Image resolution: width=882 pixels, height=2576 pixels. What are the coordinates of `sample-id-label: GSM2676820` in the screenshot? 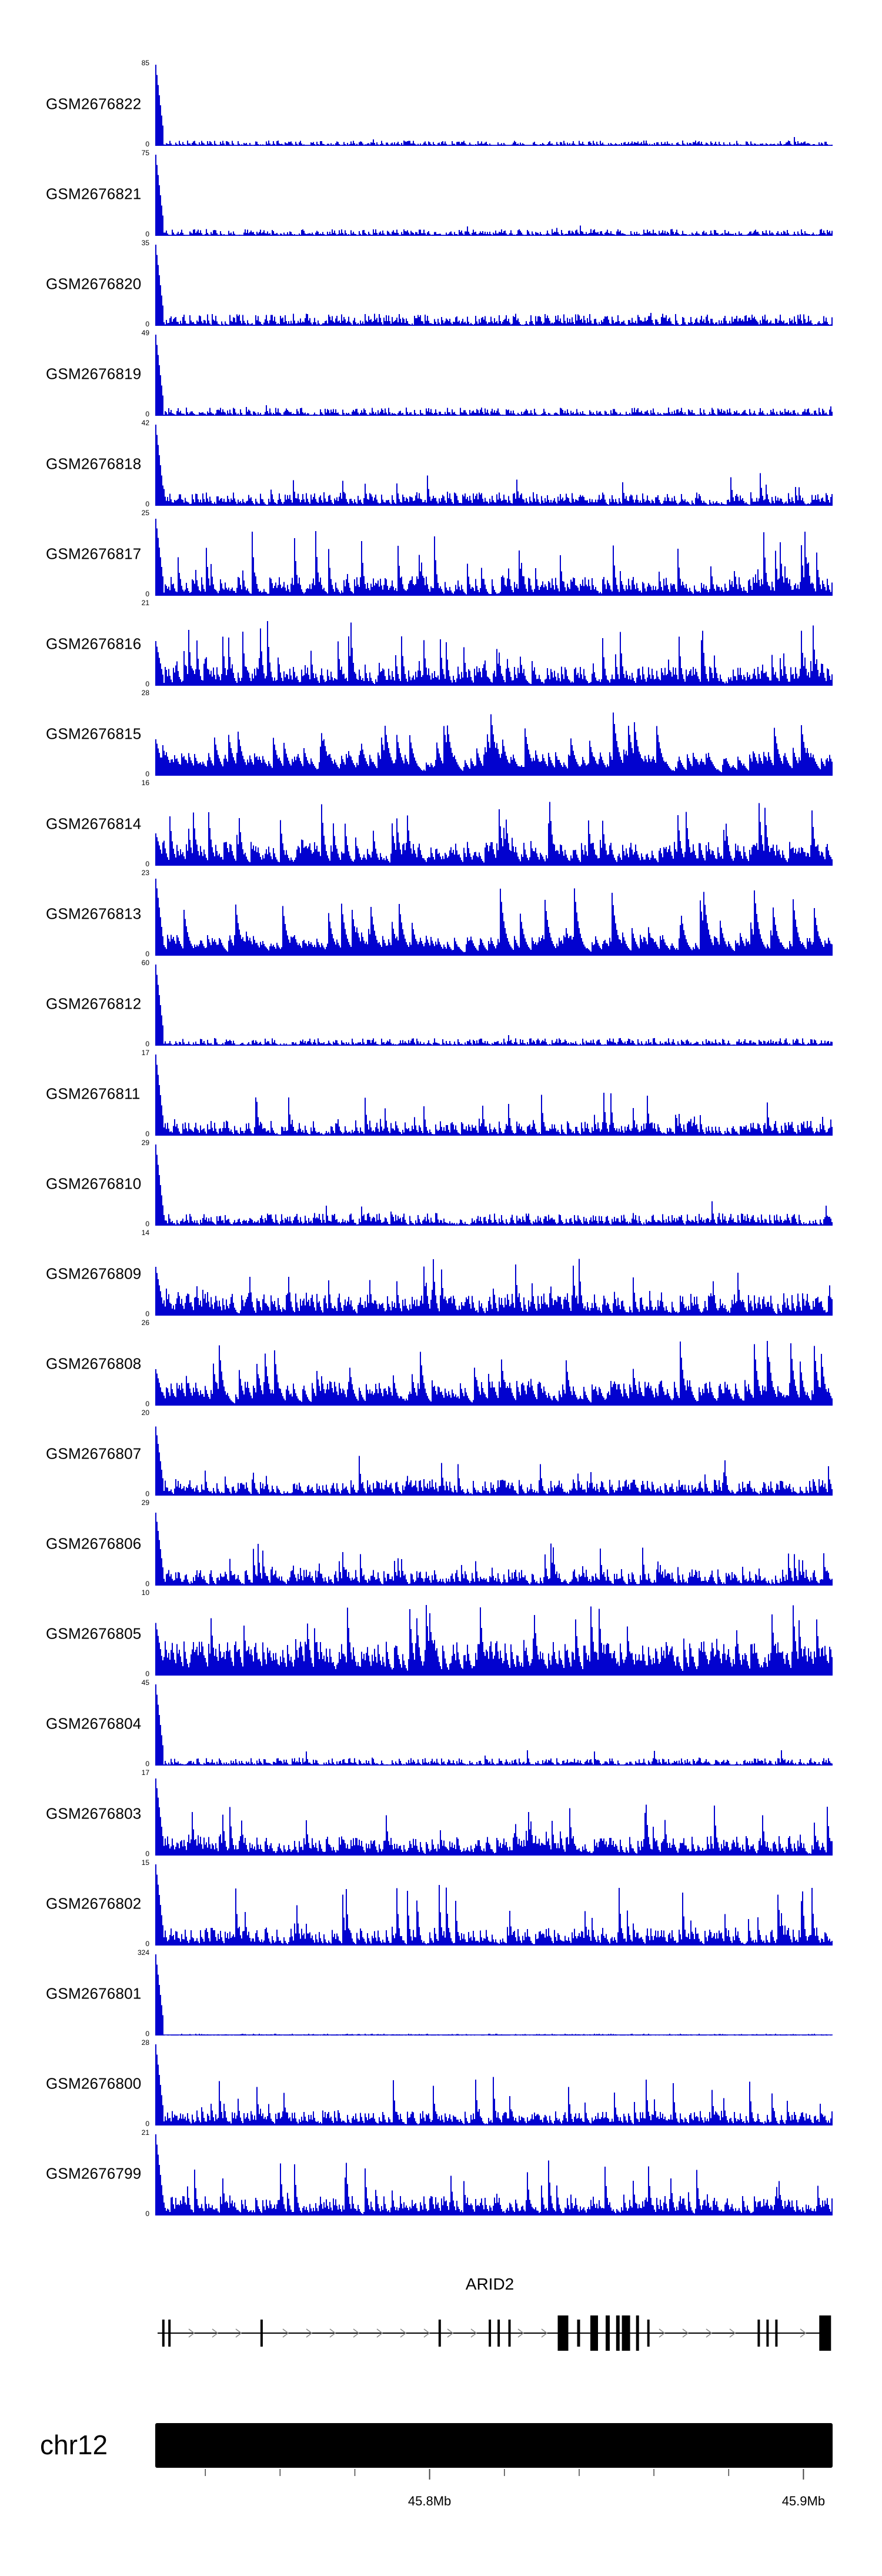 It's located at (94, 283).